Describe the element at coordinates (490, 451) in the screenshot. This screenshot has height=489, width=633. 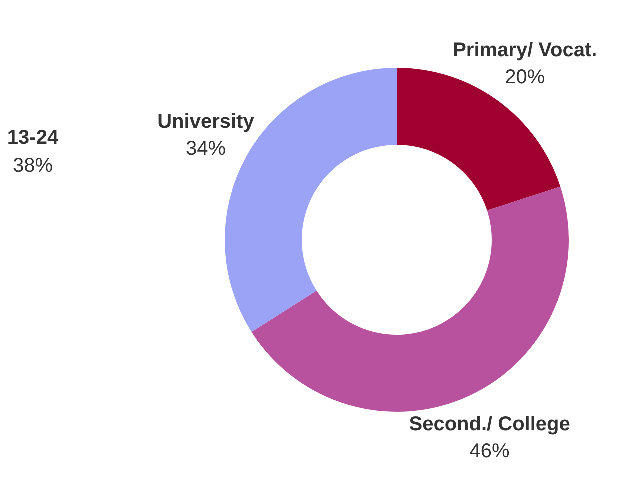
I see `data-label: 46%` at that location.